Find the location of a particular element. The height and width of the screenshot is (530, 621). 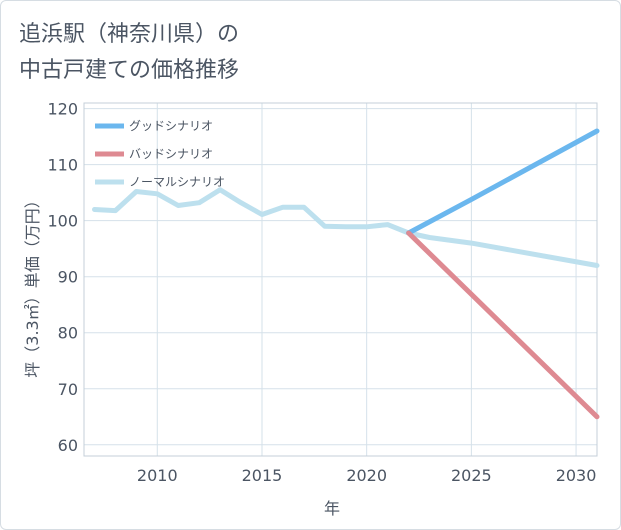

chart-title: 追浜駅（神奈川県）の 中古戸建ての価格推移 is located at coordinates (129, 53).